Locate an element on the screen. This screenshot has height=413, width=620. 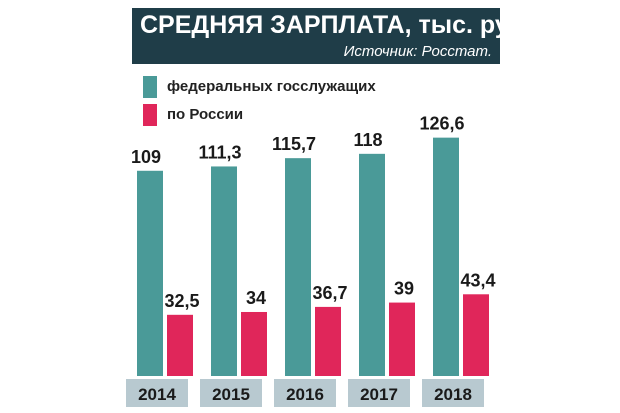
bar-russia-2015 is located at coordinates (254, 343).